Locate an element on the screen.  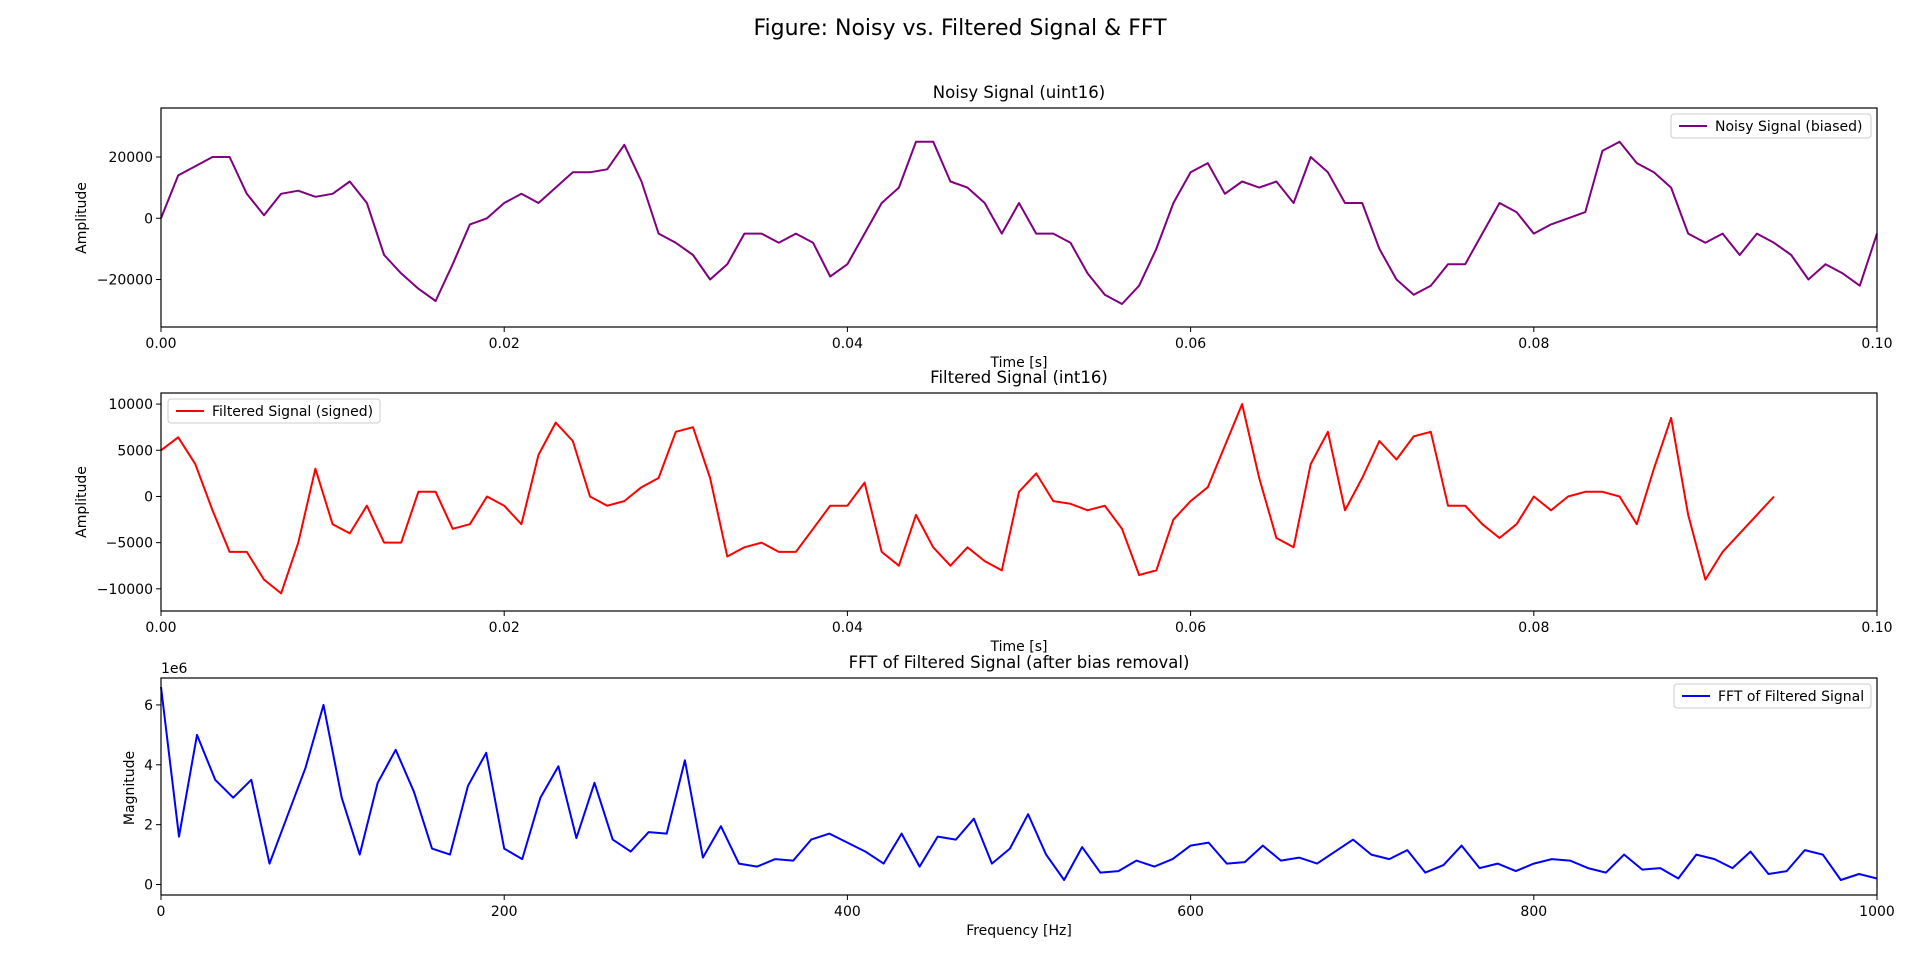
noisy-signal-legend-box is located at coordinates (1771, 126).